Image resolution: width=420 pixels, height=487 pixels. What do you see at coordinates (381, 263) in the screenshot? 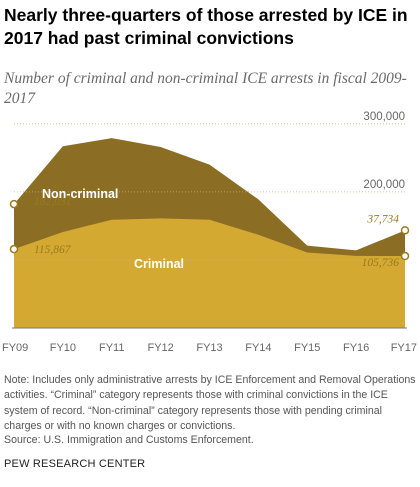
I see `value-label: 105,736` at bounding box center [381, 263].